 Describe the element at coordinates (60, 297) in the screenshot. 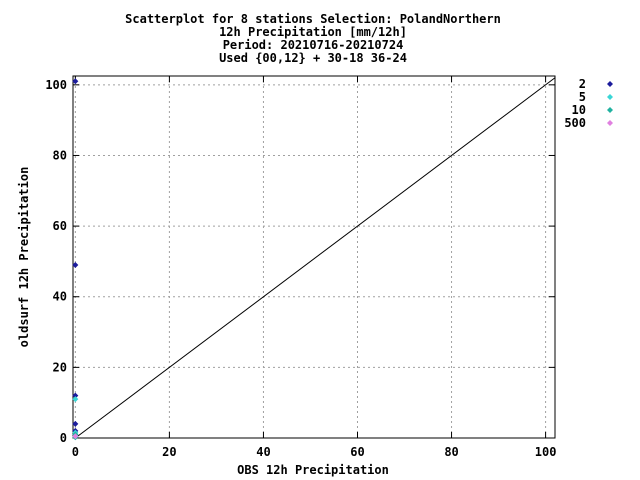

I see `y-tick-label: 40` at that location.